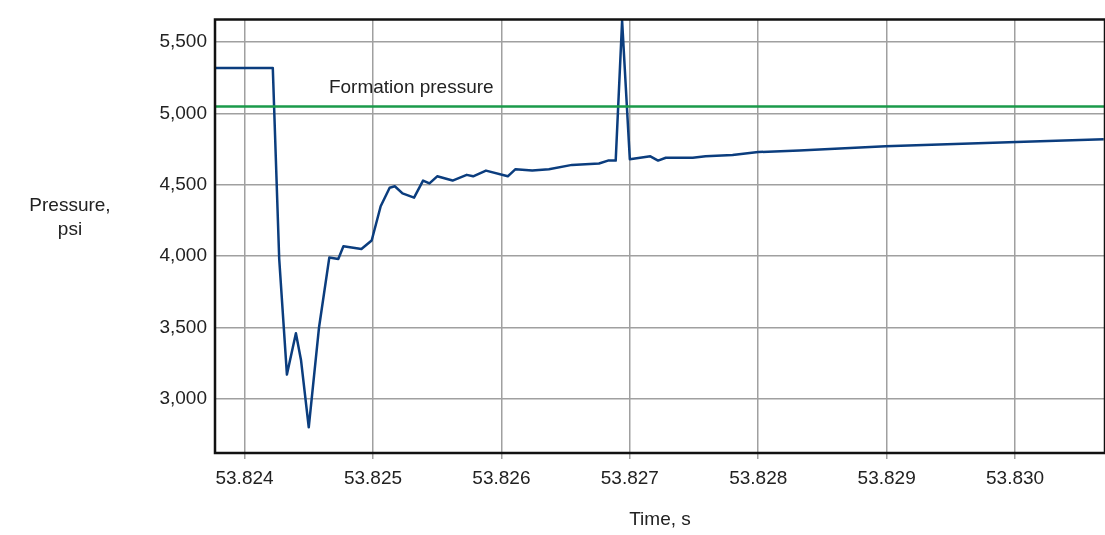 The height and width of the screenshot is (535, 1105). What do you see at coordinates (183, 184) in the screenshot?
I see `y-tick-label: 4,500` at bounding box center [183, 184].